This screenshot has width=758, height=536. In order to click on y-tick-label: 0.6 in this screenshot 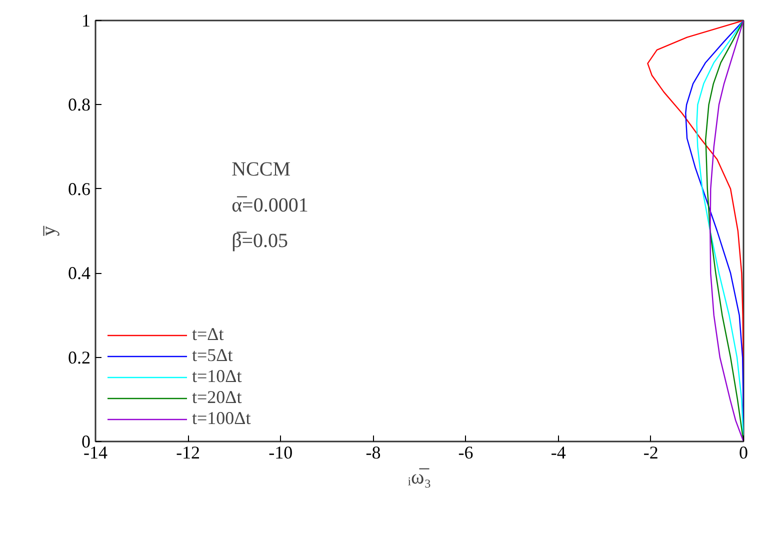, I will do `click(79, 188)`.